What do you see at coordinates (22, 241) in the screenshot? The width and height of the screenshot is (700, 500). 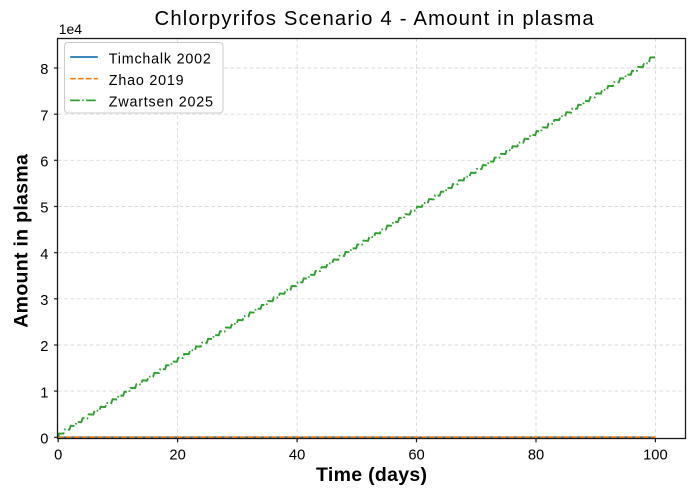 I see `svg-text: Amount in plasma` at bounding box center [22, 241].